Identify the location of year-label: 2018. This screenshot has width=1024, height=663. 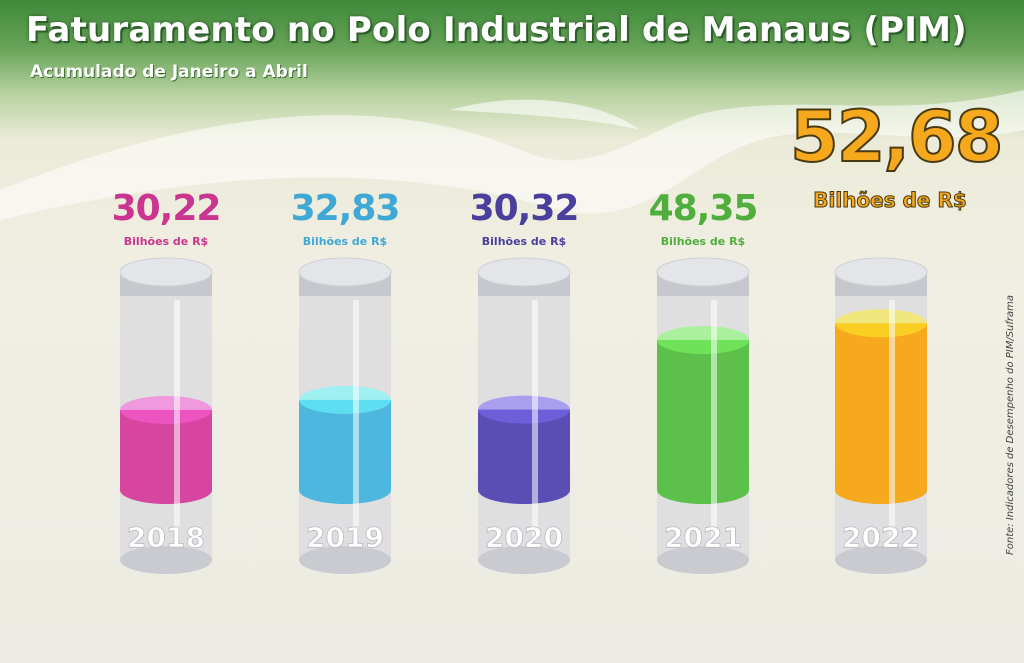
(166, 537).